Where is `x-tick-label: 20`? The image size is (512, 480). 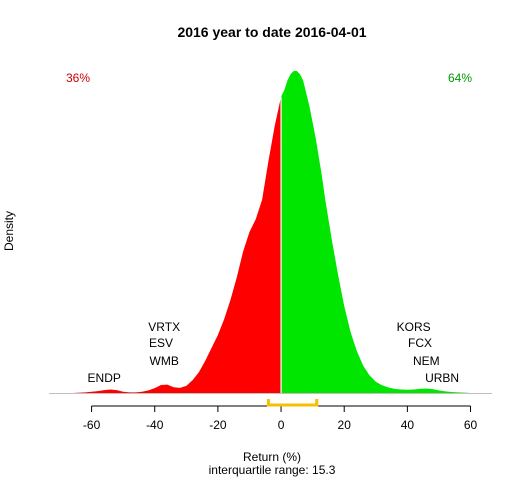
x-tick-label: 20 is located at coordinates (345, 425).